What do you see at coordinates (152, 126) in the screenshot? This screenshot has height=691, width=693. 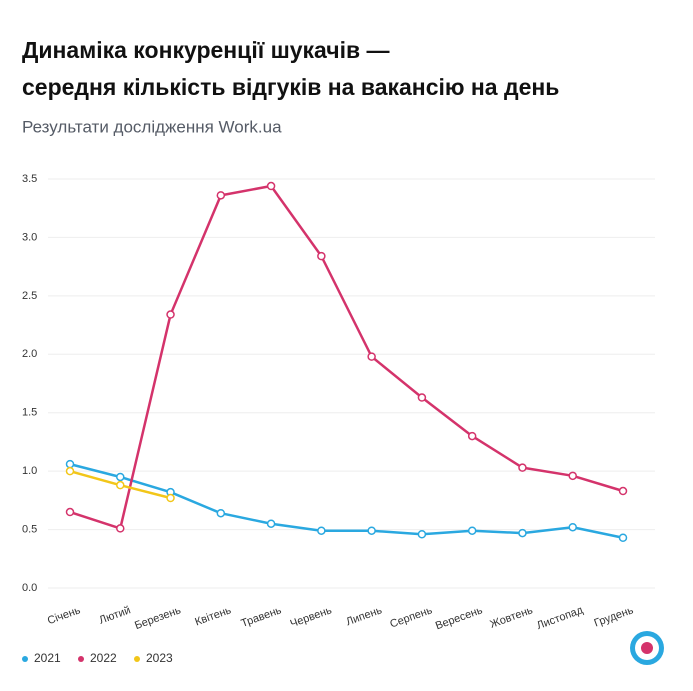 I see `chart-subtitle: Результати дослідження Work.ua` at bounding box center [152, 126].